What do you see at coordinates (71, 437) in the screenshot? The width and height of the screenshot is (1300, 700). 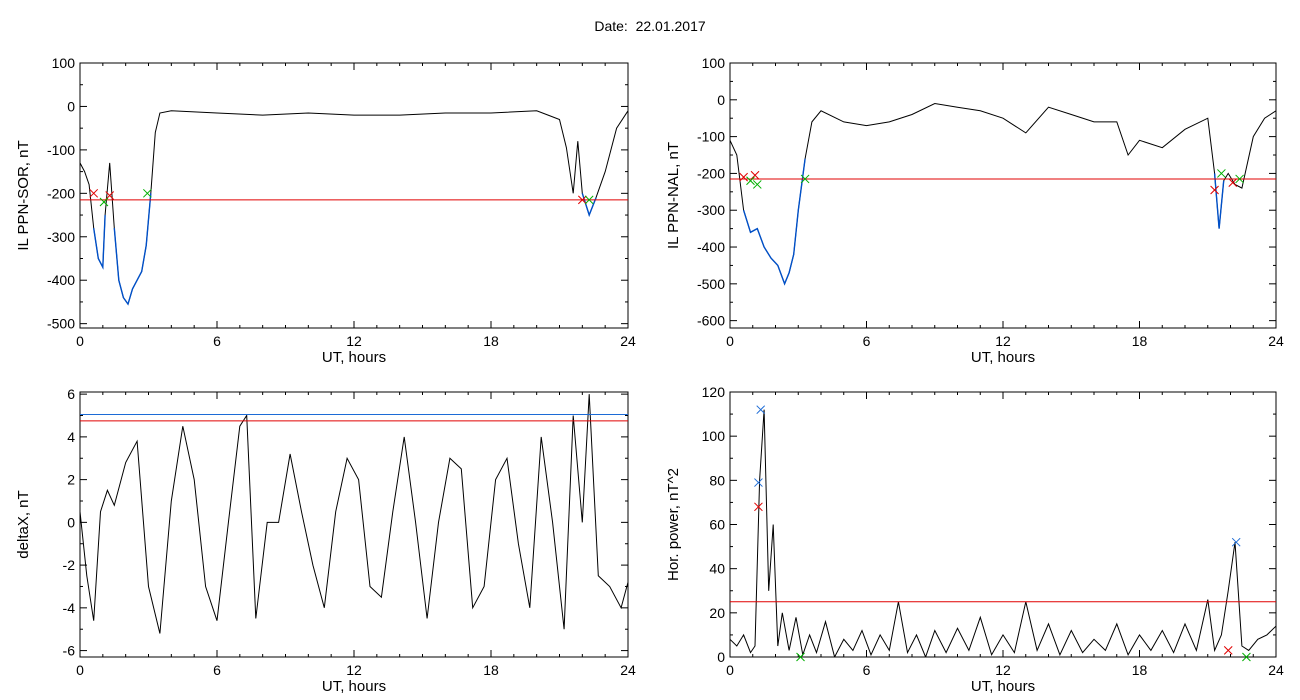 I see `y-tick-label: 4` at bounding box center [71, 437].